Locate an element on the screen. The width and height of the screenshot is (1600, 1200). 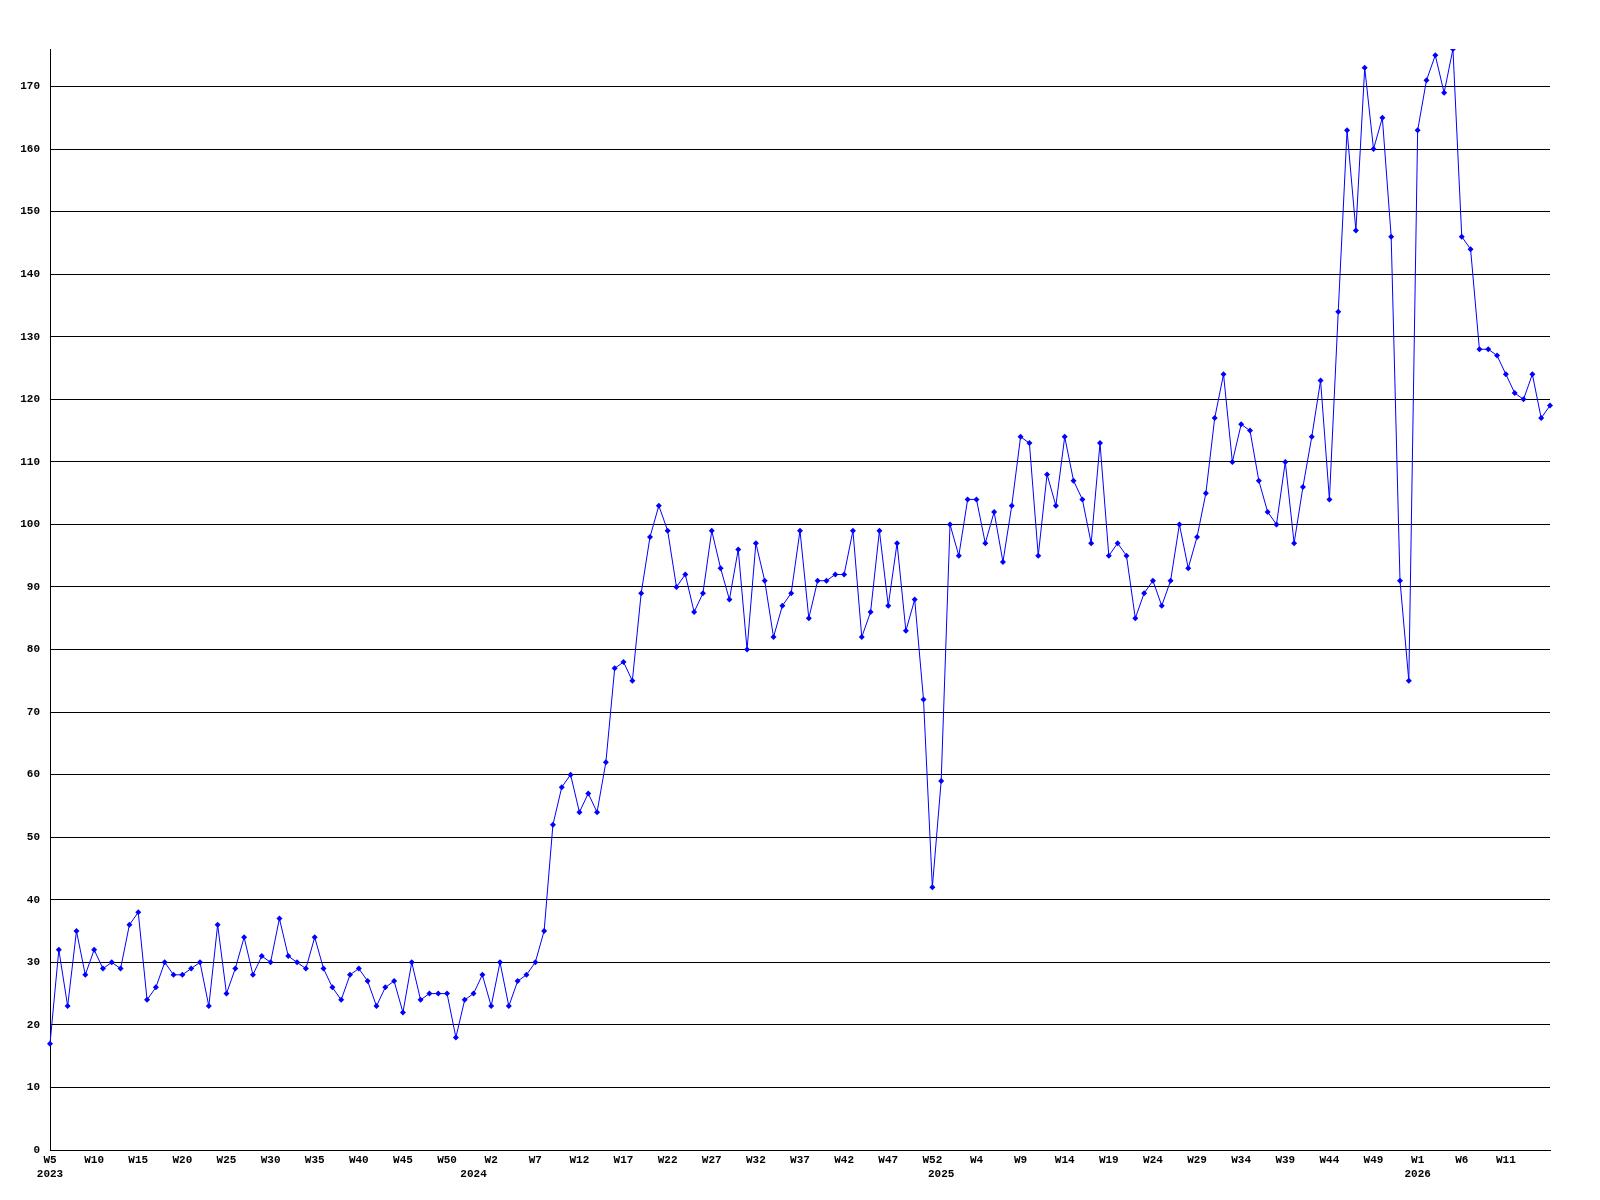
y-tick-label: 20 is located at coordinates (33, 1024).